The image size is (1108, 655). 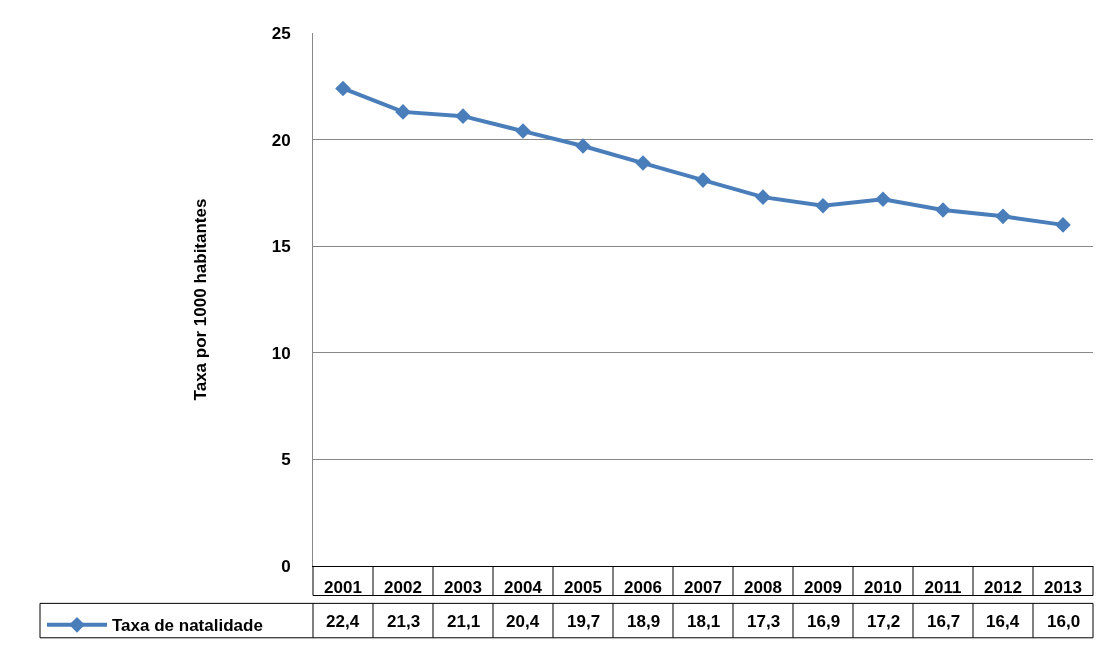 What do you see at coordinates (764, 621) in the screenshot?
I see `data-label: 17,3` at bounding box center [764, 621].